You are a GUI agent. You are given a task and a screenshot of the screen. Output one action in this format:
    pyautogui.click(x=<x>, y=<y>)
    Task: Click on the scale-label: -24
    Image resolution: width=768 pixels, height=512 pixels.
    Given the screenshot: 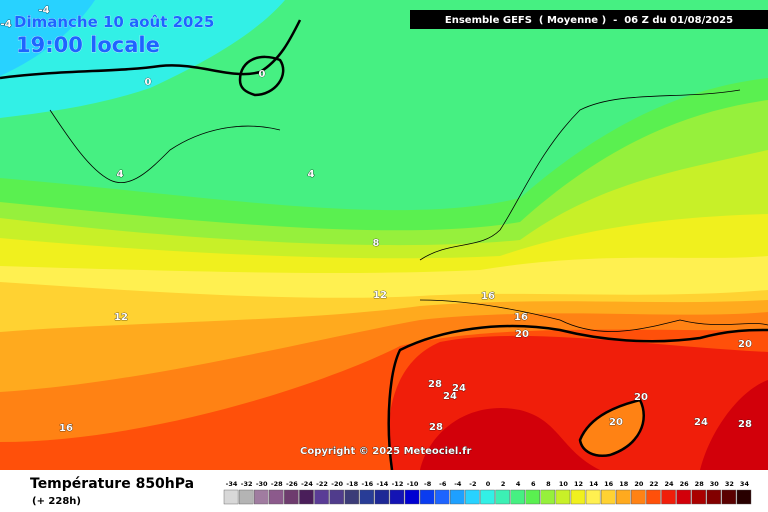 What is the action you would take?
    pyautogui.click(x=307, y=484)
    